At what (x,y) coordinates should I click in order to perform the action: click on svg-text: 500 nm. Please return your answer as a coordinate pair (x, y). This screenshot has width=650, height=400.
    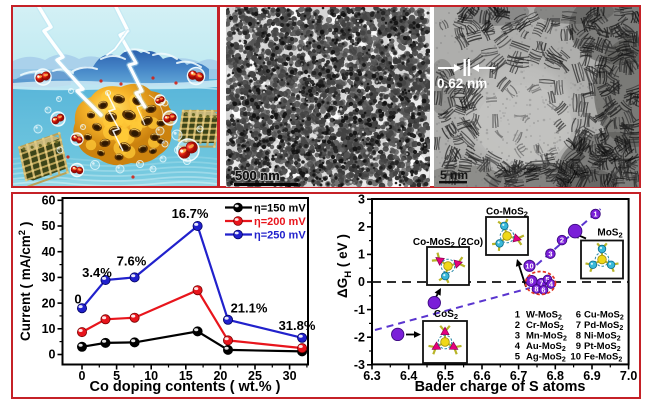
    Looking at the image, I should click on (257, 175).